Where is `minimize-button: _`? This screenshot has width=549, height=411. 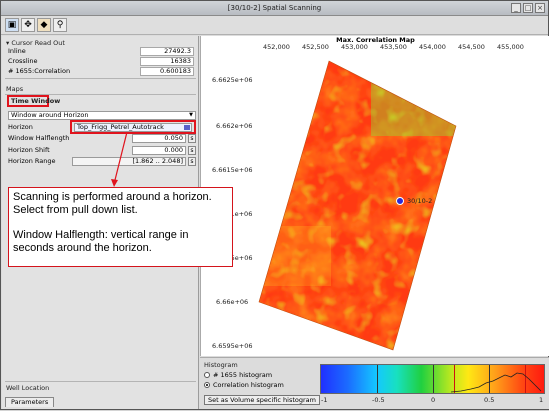
minimize-button: _ is located at coordinates (516, 8).